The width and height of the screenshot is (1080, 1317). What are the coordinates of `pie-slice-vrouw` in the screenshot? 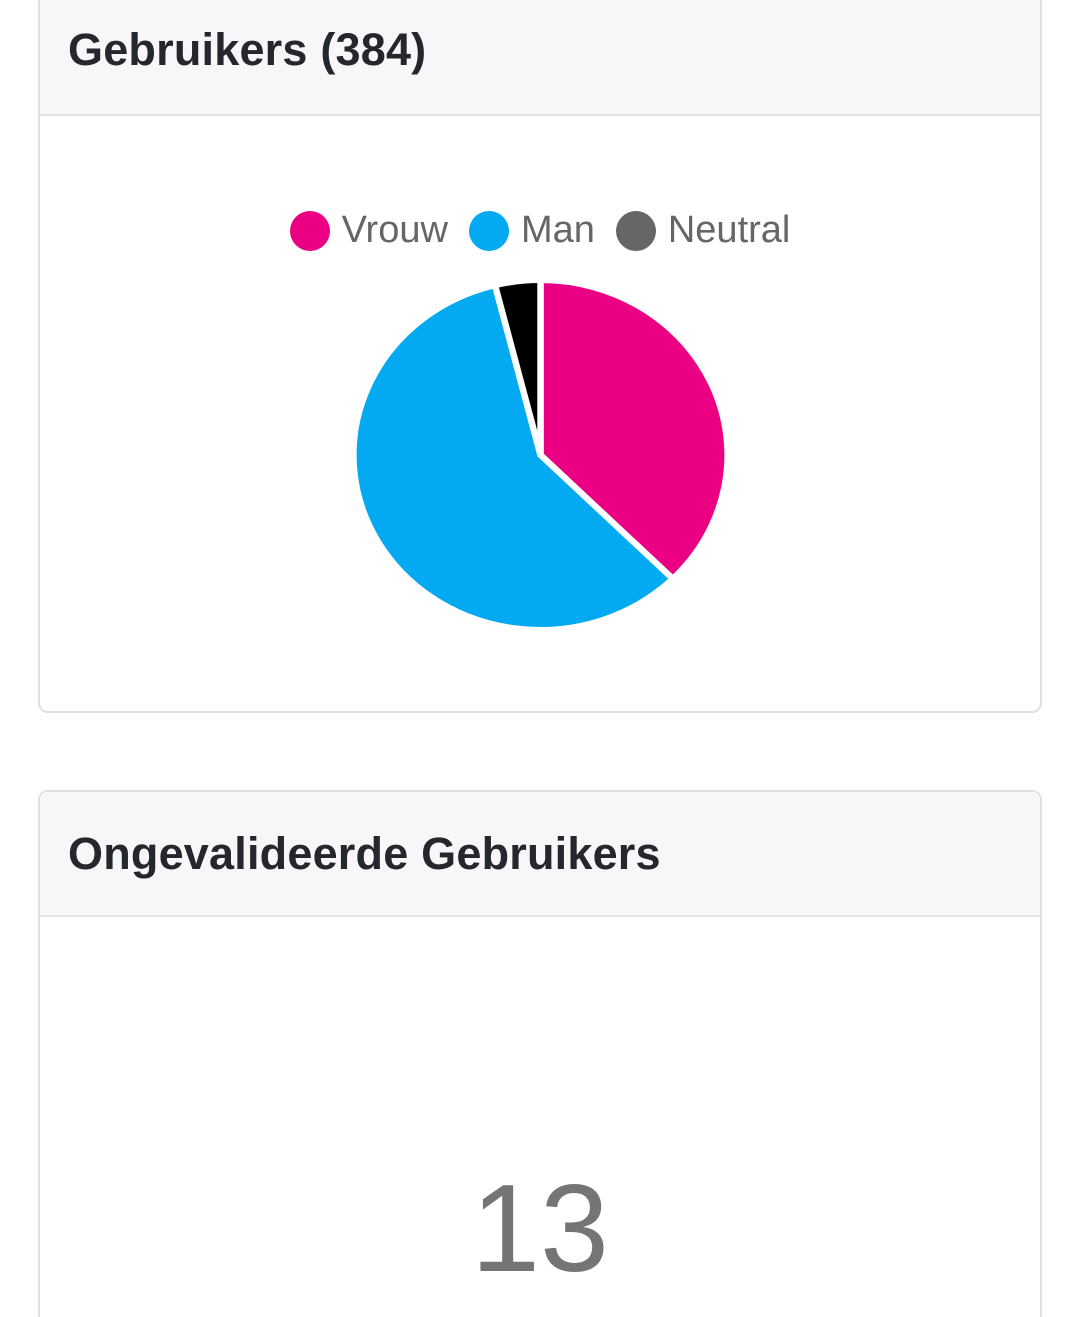 It's located at (633, 429).